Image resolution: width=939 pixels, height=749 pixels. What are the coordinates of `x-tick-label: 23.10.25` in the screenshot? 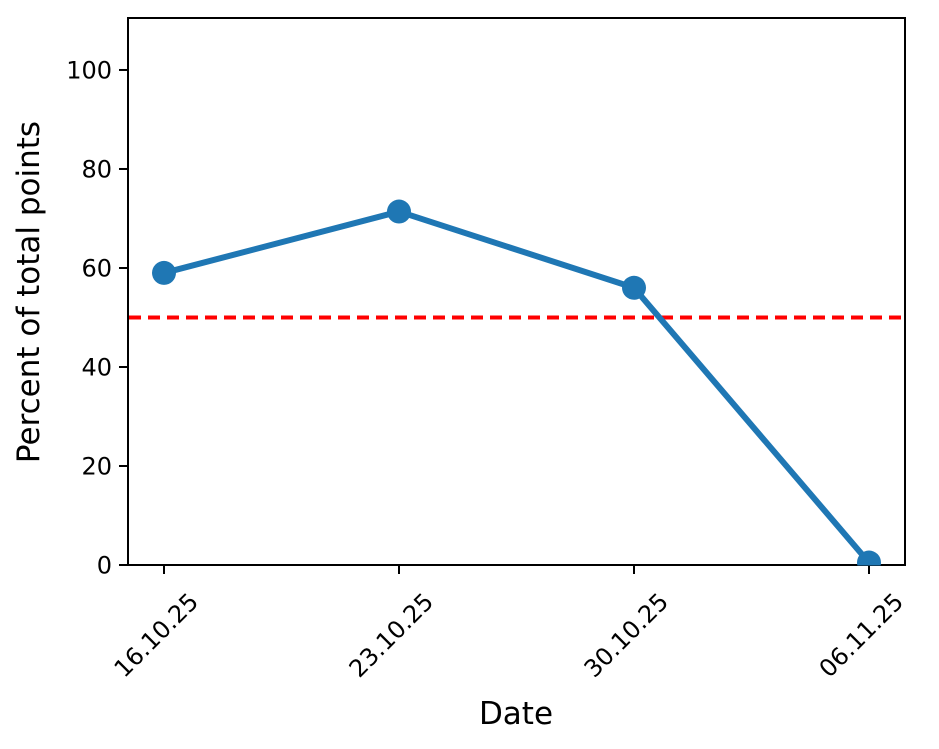 It's located at (391, 635).